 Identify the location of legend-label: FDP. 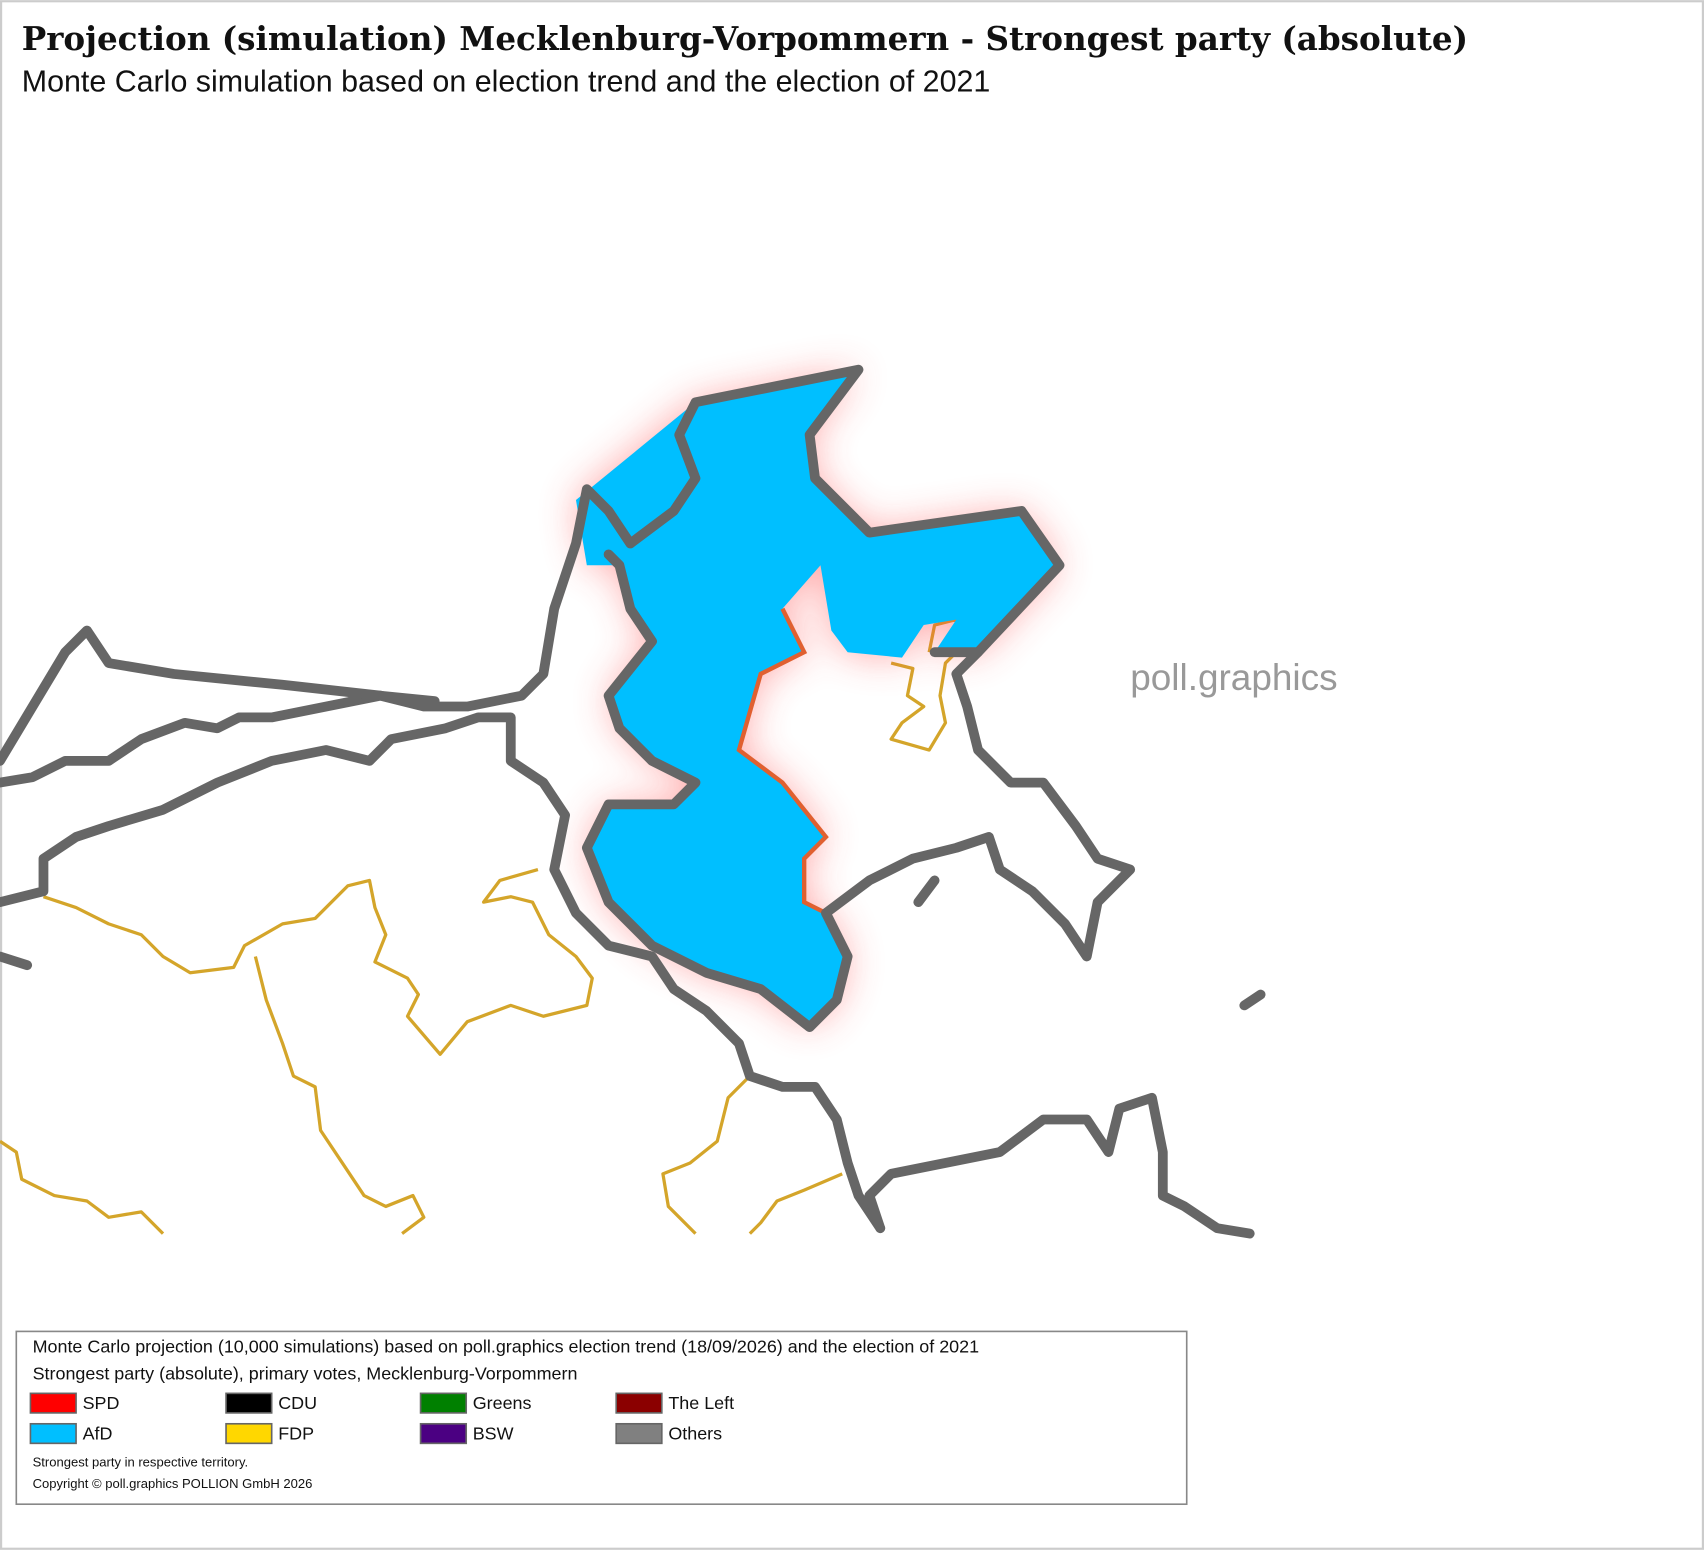
(296, 1433).